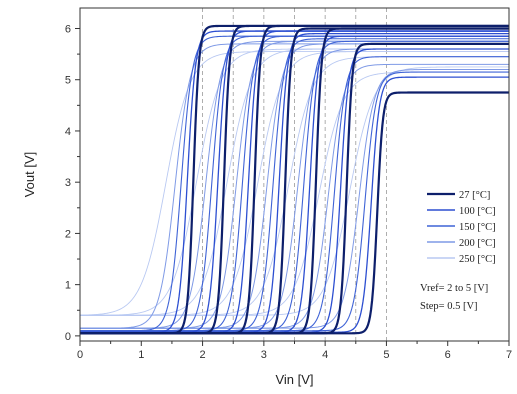 The width and height of the screenshot is (517, 394). I want to click on legend-entry: 150 [°C], so click(461, 227).